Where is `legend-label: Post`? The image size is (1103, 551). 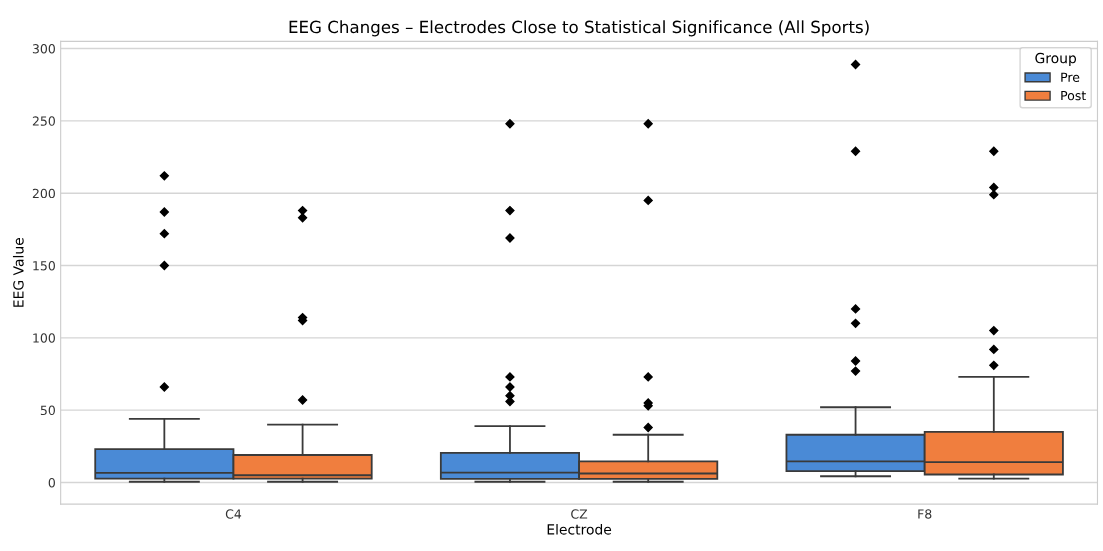
legend-label: Post is located at coordinates (1073, 96).